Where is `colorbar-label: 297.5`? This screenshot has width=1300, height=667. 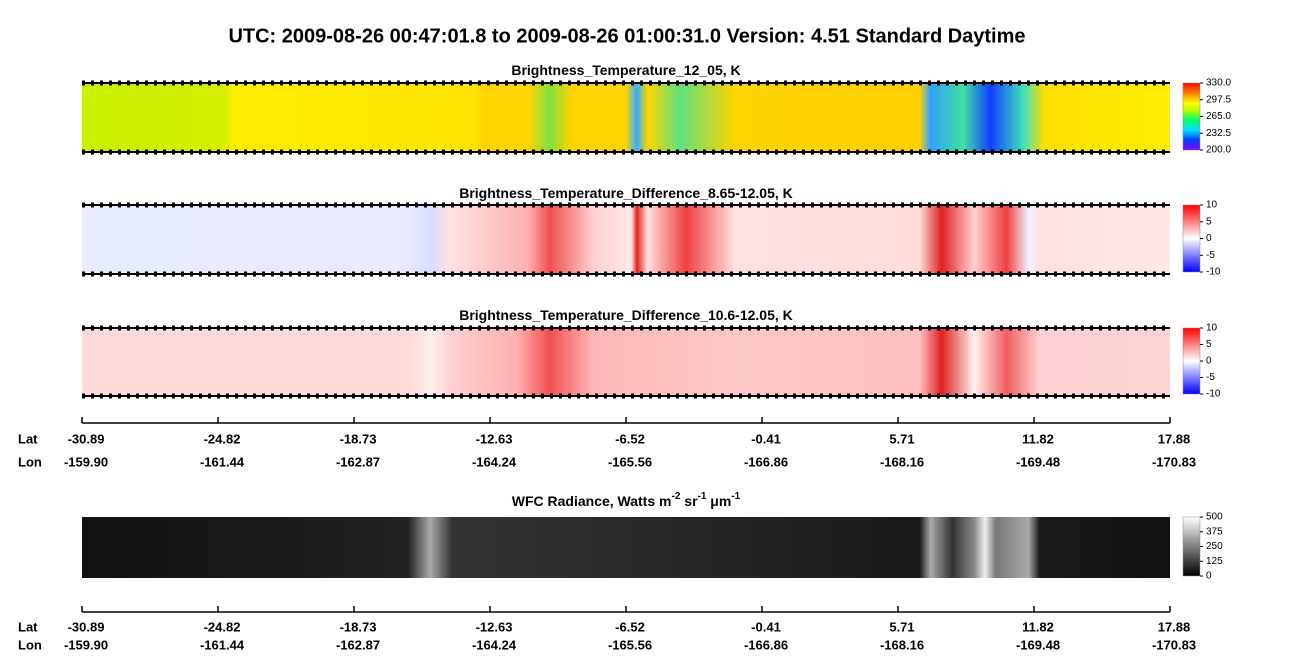
colorbar-label: 297.5 is located at coordinates (1218, 99).